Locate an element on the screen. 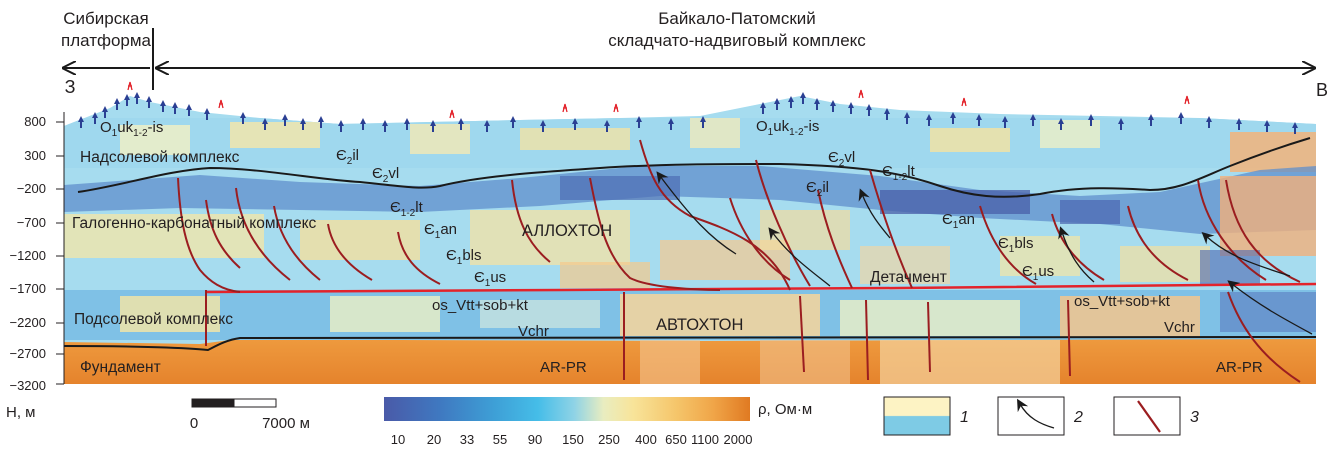 This screenshot has height=454, width=1333. stratum-arpr-left: AR-PR is located at coordinates (563, 367).